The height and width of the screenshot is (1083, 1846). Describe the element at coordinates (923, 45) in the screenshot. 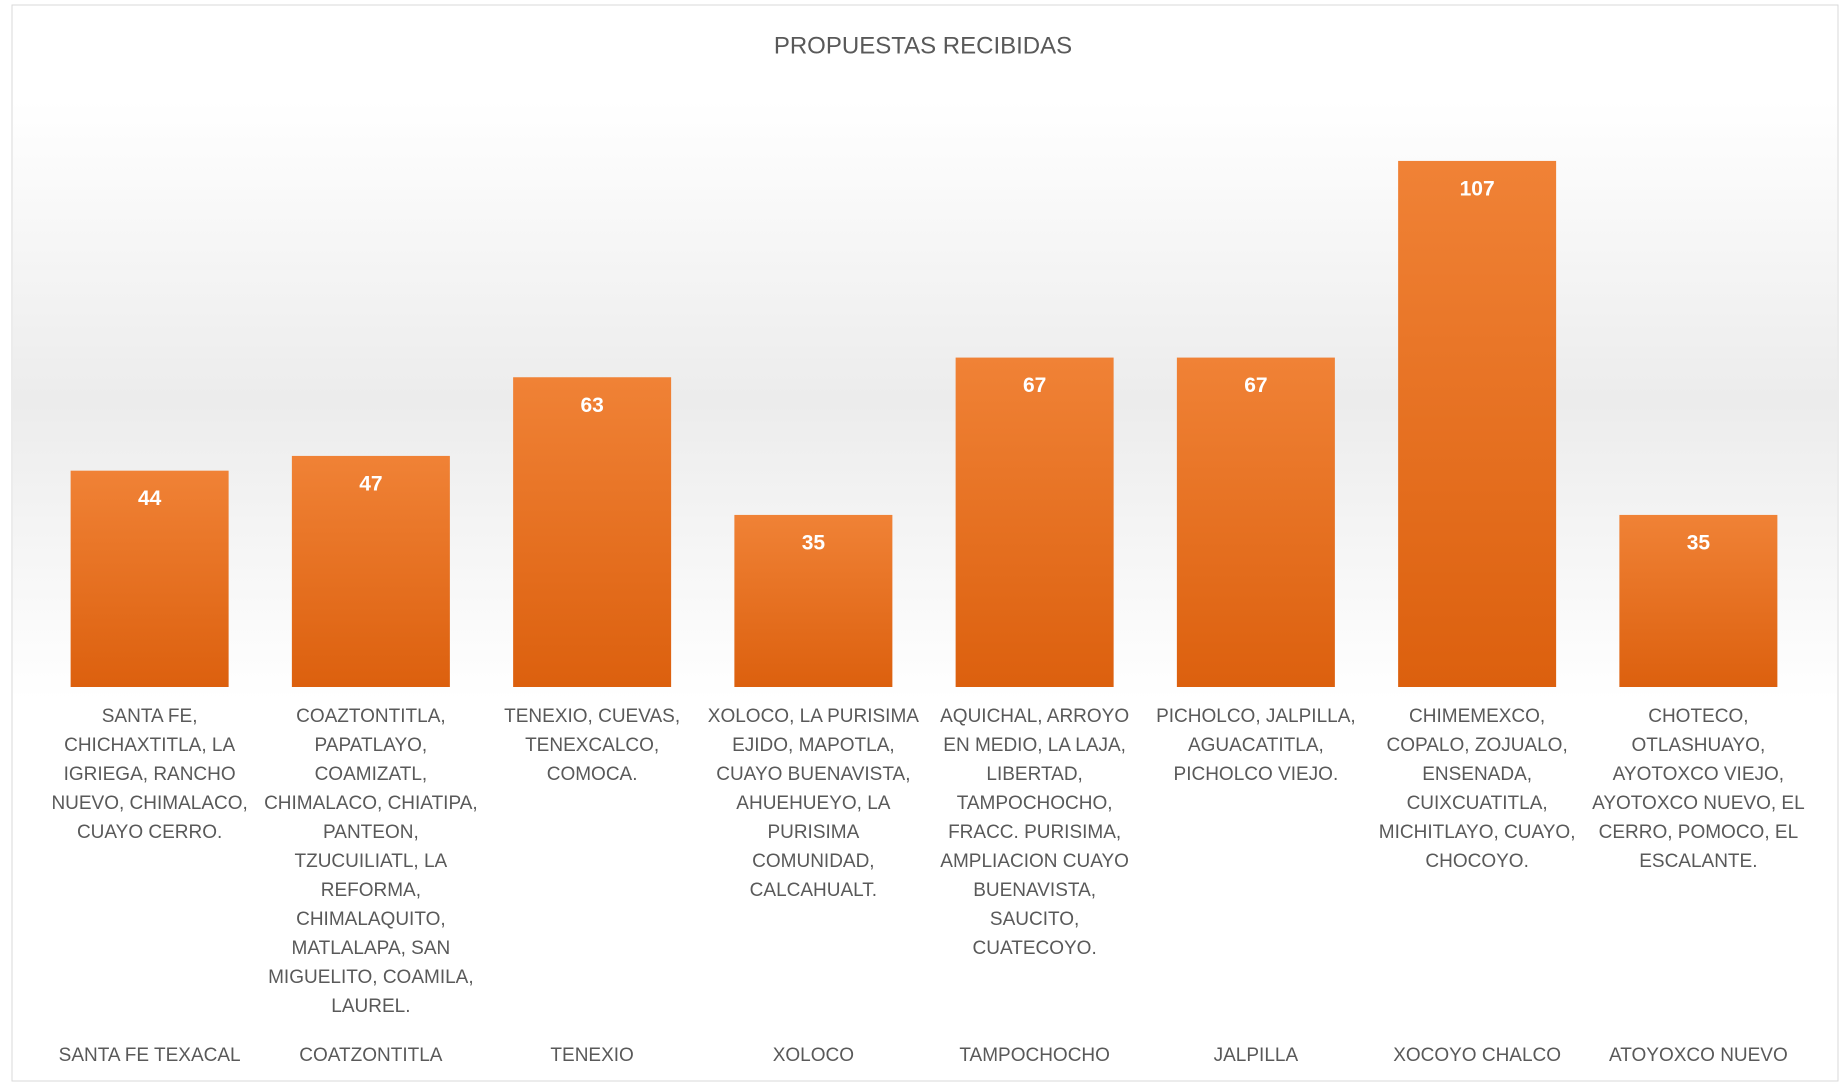

I see `chart-title: PROPUESTAS RECIBIDAS` at that location.